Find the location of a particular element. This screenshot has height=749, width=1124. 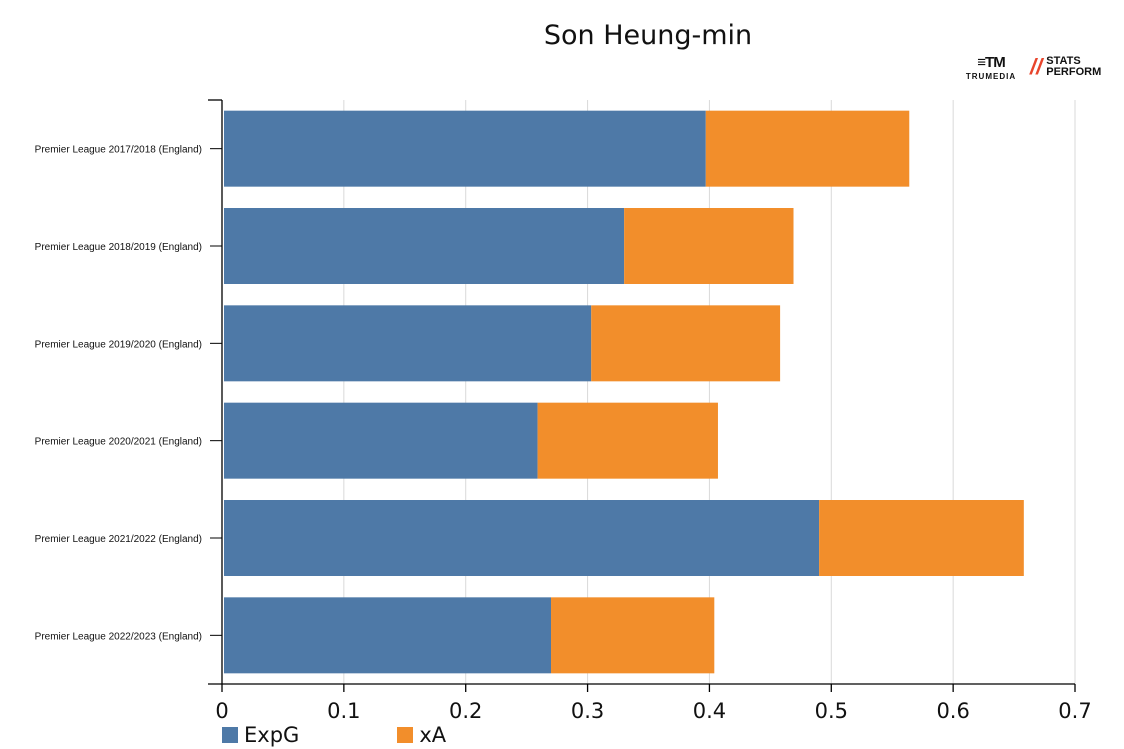

x-tick-label-6: 0.6 is located at coordinates (952, 711).